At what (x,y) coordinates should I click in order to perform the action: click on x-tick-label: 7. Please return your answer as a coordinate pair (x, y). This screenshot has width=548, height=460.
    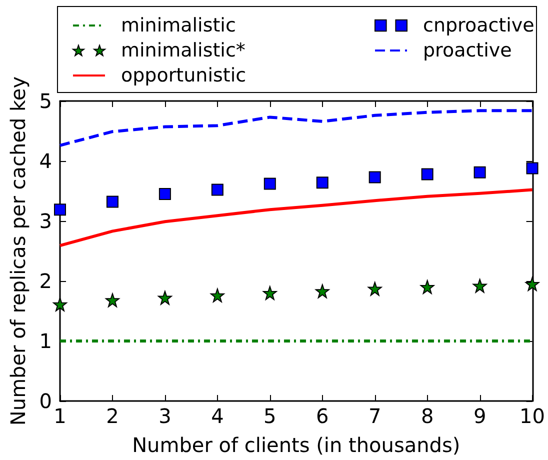
    Looking at the image, I should click on (375, 416).